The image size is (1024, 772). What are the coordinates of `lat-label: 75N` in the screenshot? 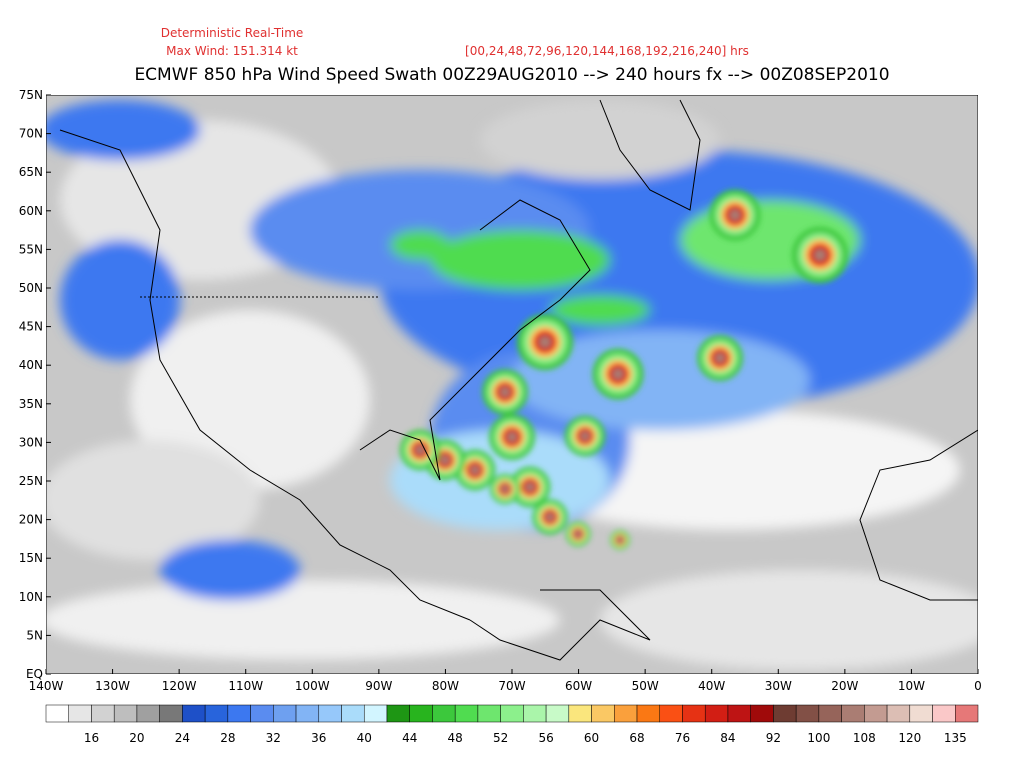 It's located at (31, 95).